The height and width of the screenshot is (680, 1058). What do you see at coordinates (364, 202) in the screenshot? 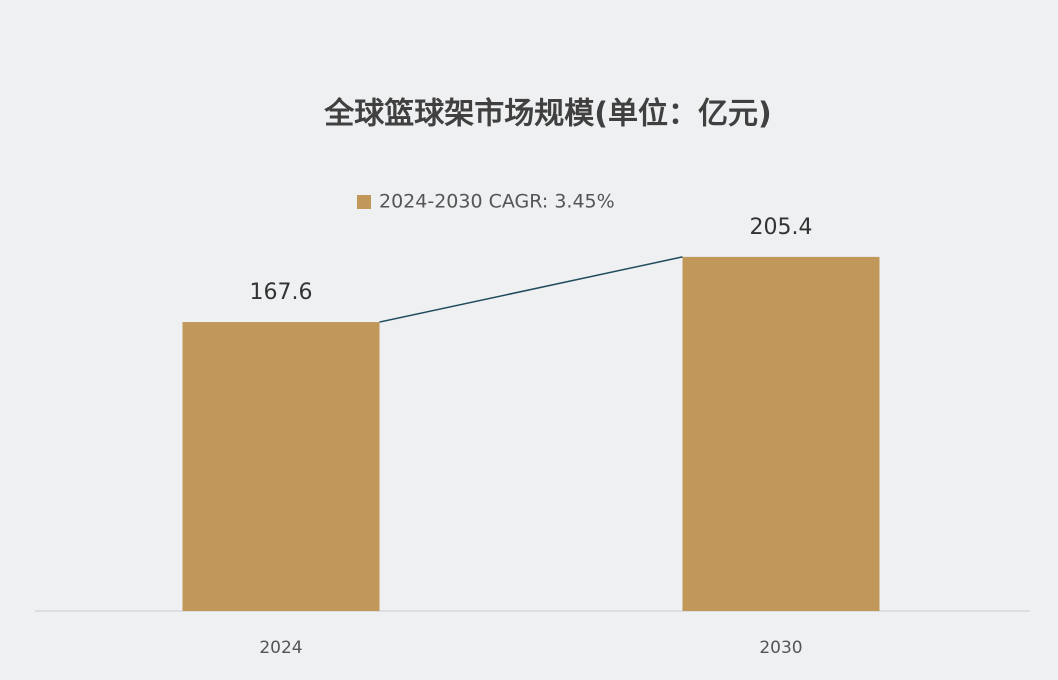
I see `legend-swatch` at bounding box center [364, 202].